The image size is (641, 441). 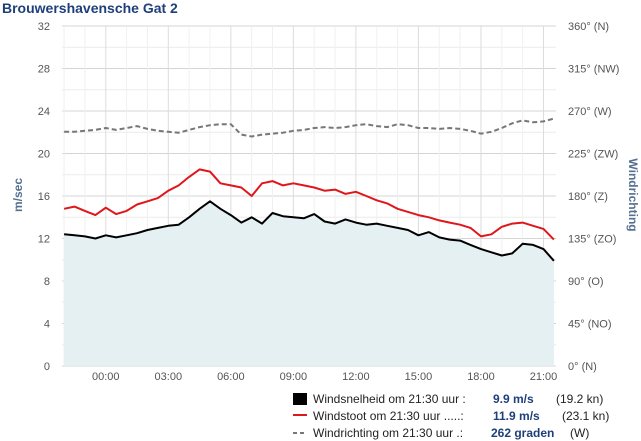 What do you see at coordinates (590, 325) in the screenshot?
I see `y2-tick-label: 45° (NO)` at bounding box center [590, 325].